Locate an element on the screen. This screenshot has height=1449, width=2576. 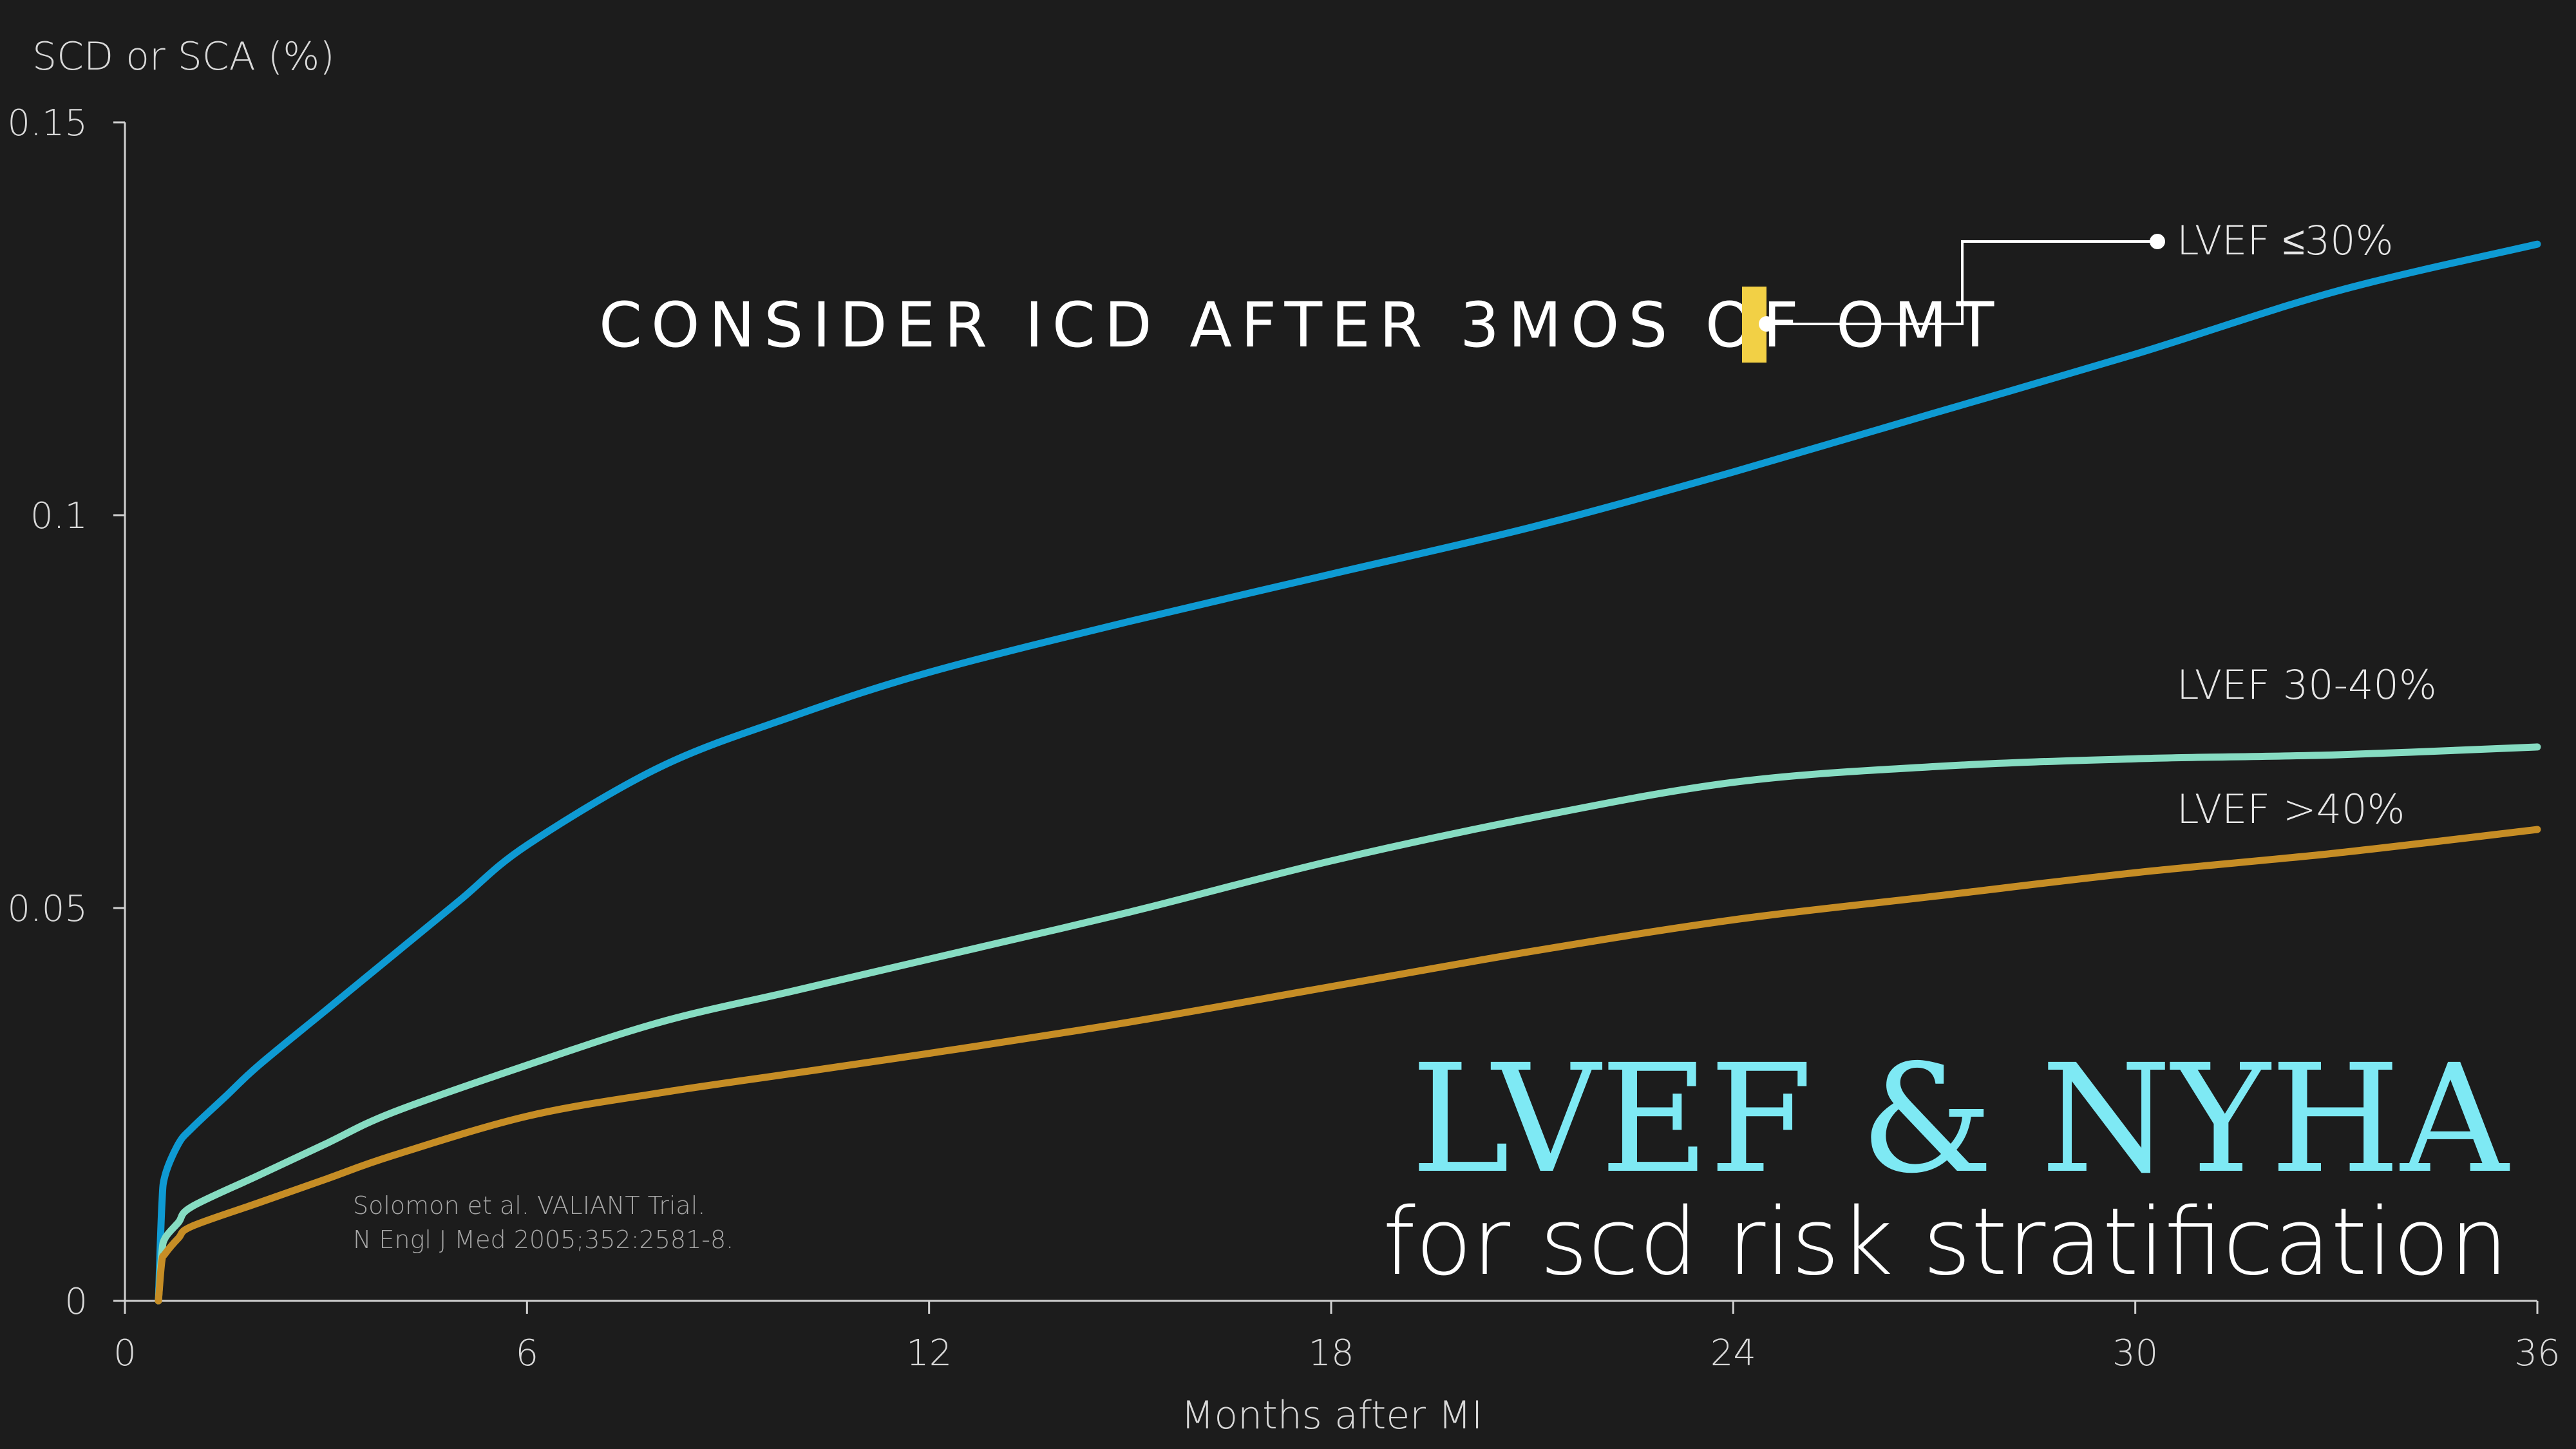
x-tick-label: 36 is located at coordinates (2537, 1353).